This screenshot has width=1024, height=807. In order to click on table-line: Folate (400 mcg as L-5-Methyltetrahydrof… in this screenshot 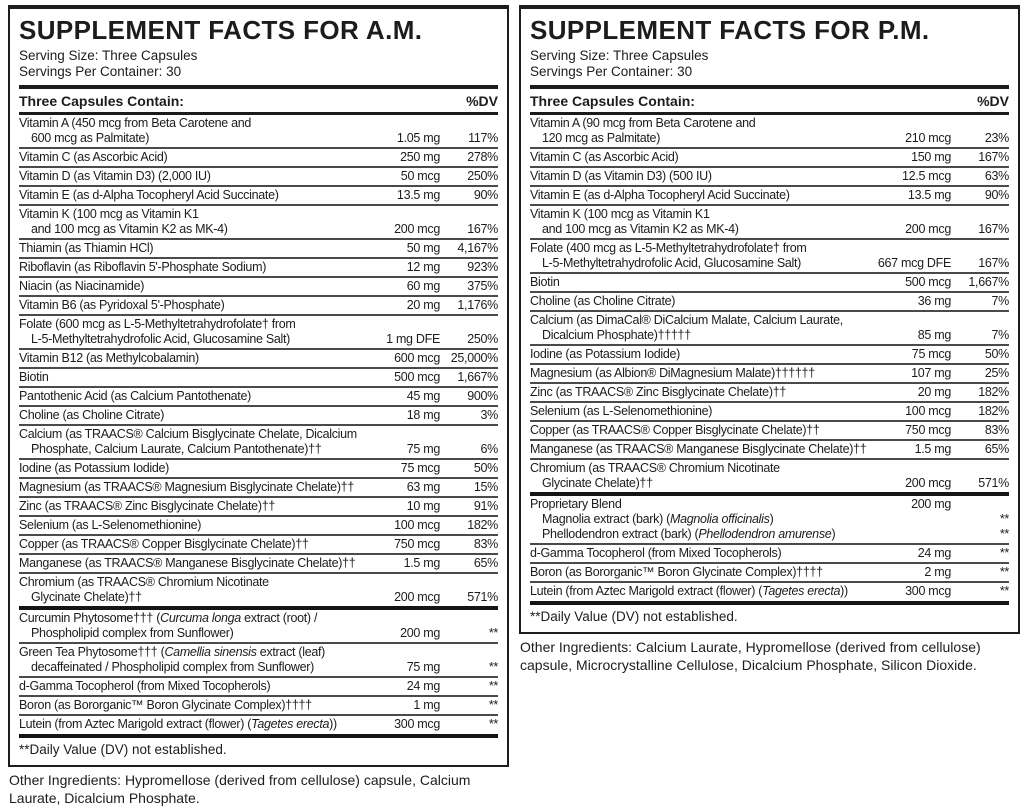, I will do `click(769, 248)`.